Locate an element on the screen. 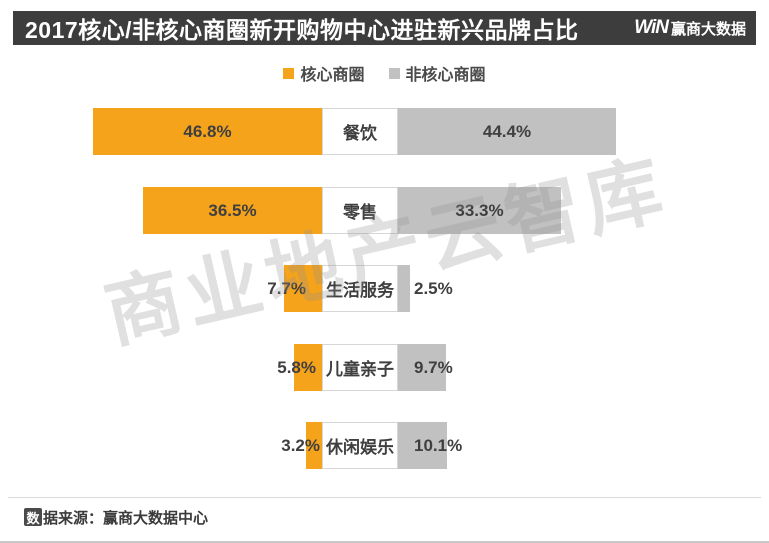 The height and width of the screenshot is (543, 769). category-label: 休闲娱乐 is located at coordinates (360, 445).